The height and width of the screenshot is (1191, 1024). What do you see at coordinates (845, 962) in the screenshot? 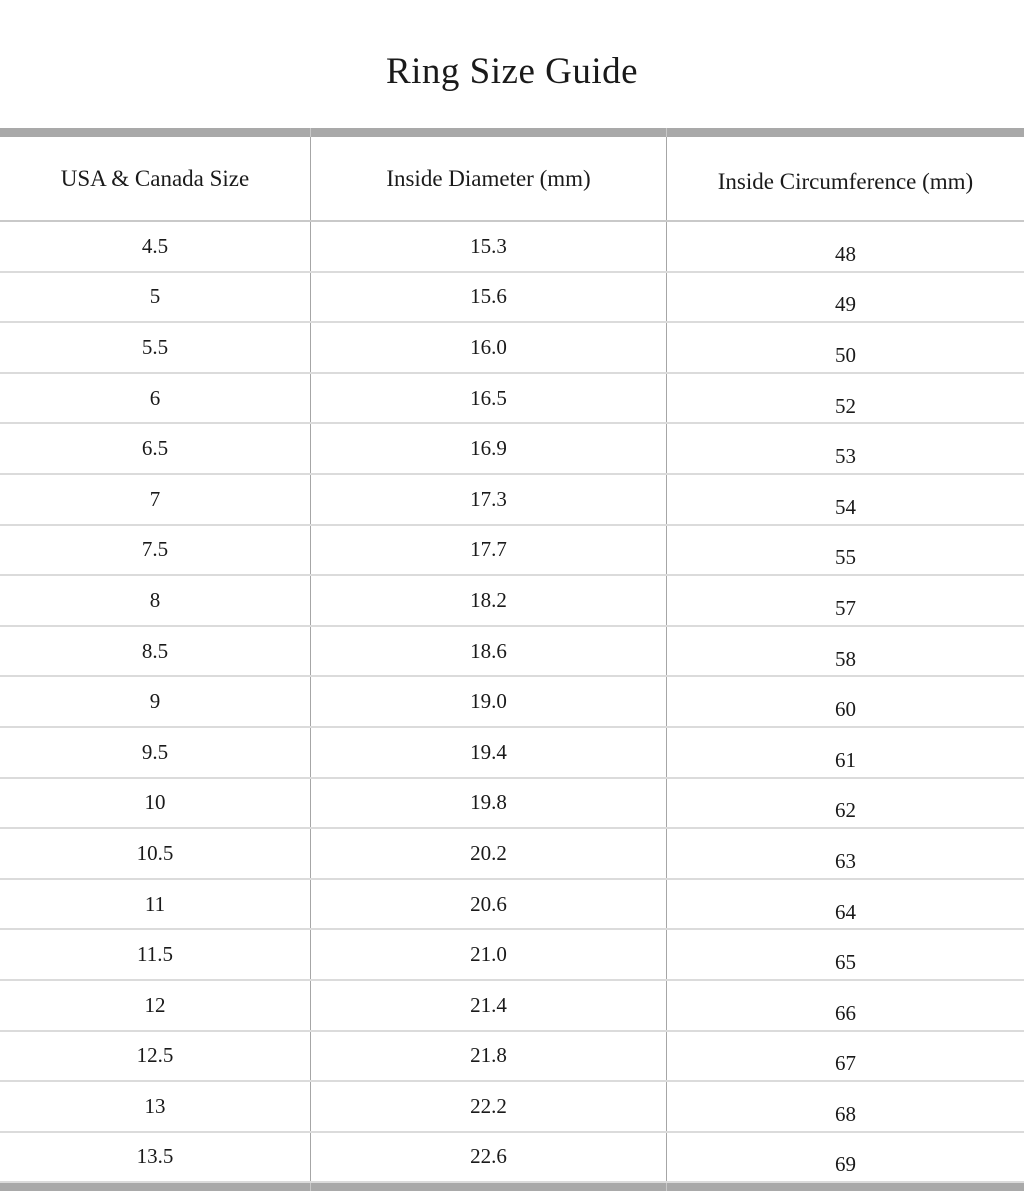
I see `cell-inside-circumference: 65` at bounding box center [845, 962].